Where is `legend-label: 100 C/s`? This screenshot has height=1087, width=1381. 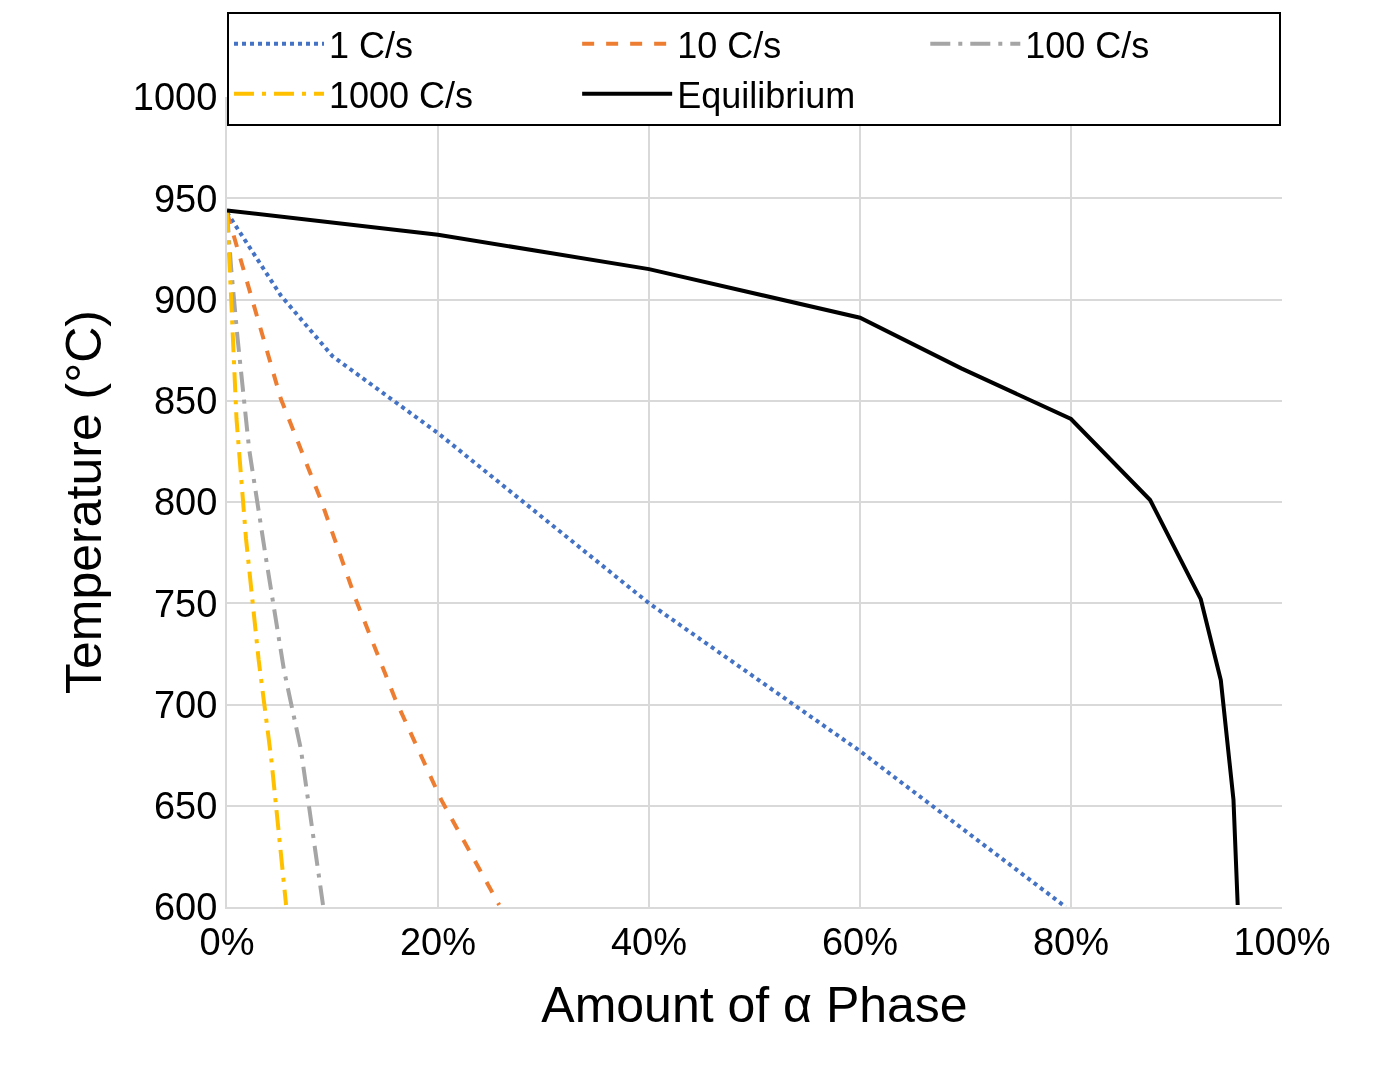
legend-label: 100 C/s is located at coordinates (1087, 45).